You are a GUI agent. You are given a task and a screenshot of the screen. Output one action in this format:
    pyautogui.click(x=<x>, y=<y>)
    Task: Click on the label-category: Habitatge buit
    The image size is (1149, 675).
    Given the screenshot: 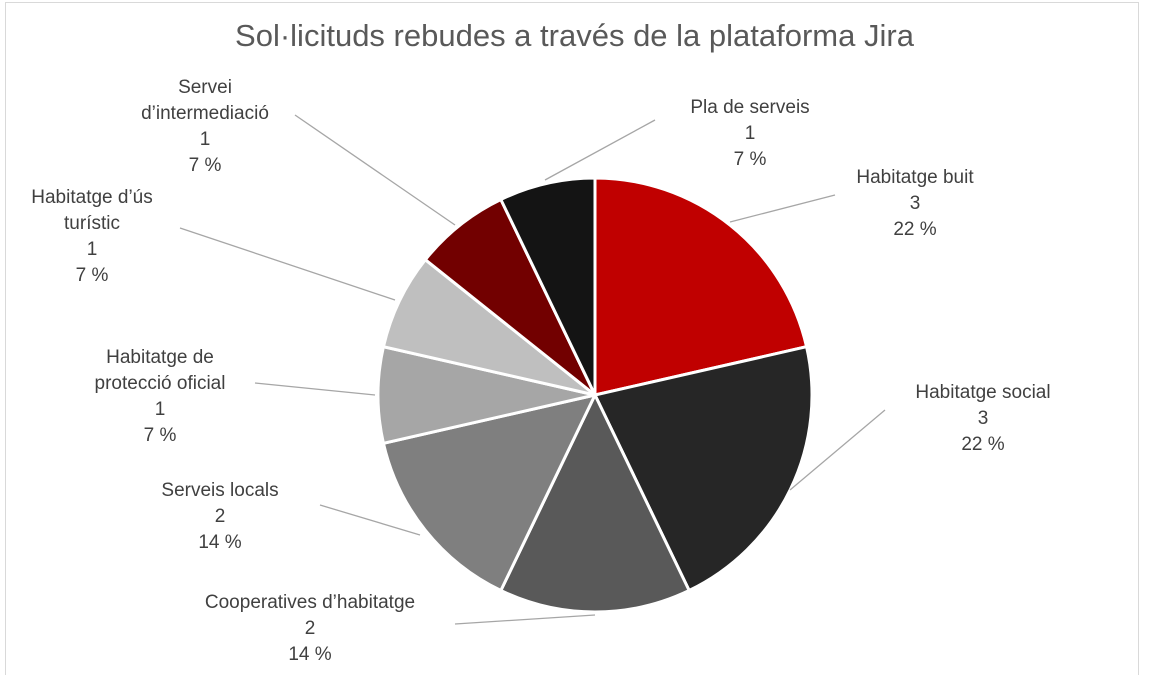 What is the action you would take?
    pyautogui.click(x=915, y=177)
    